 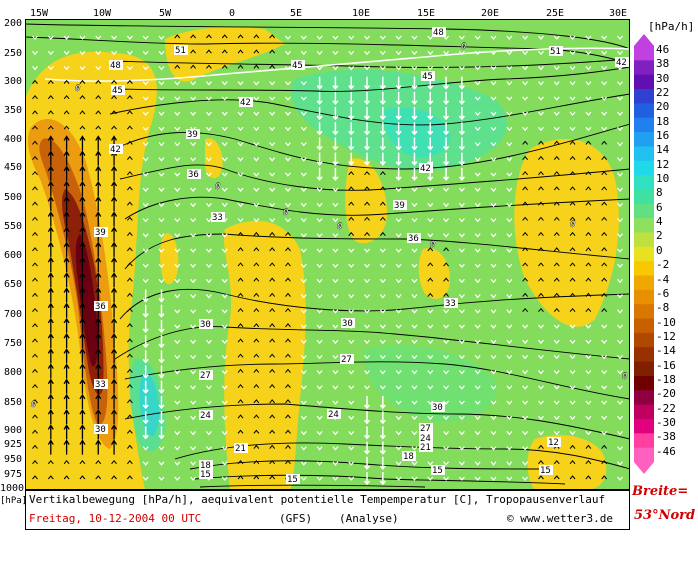 What do you see at coordinates (12, 343) in the screenshot?
I see `y-tick: 750` at bounding box center [12, 343].